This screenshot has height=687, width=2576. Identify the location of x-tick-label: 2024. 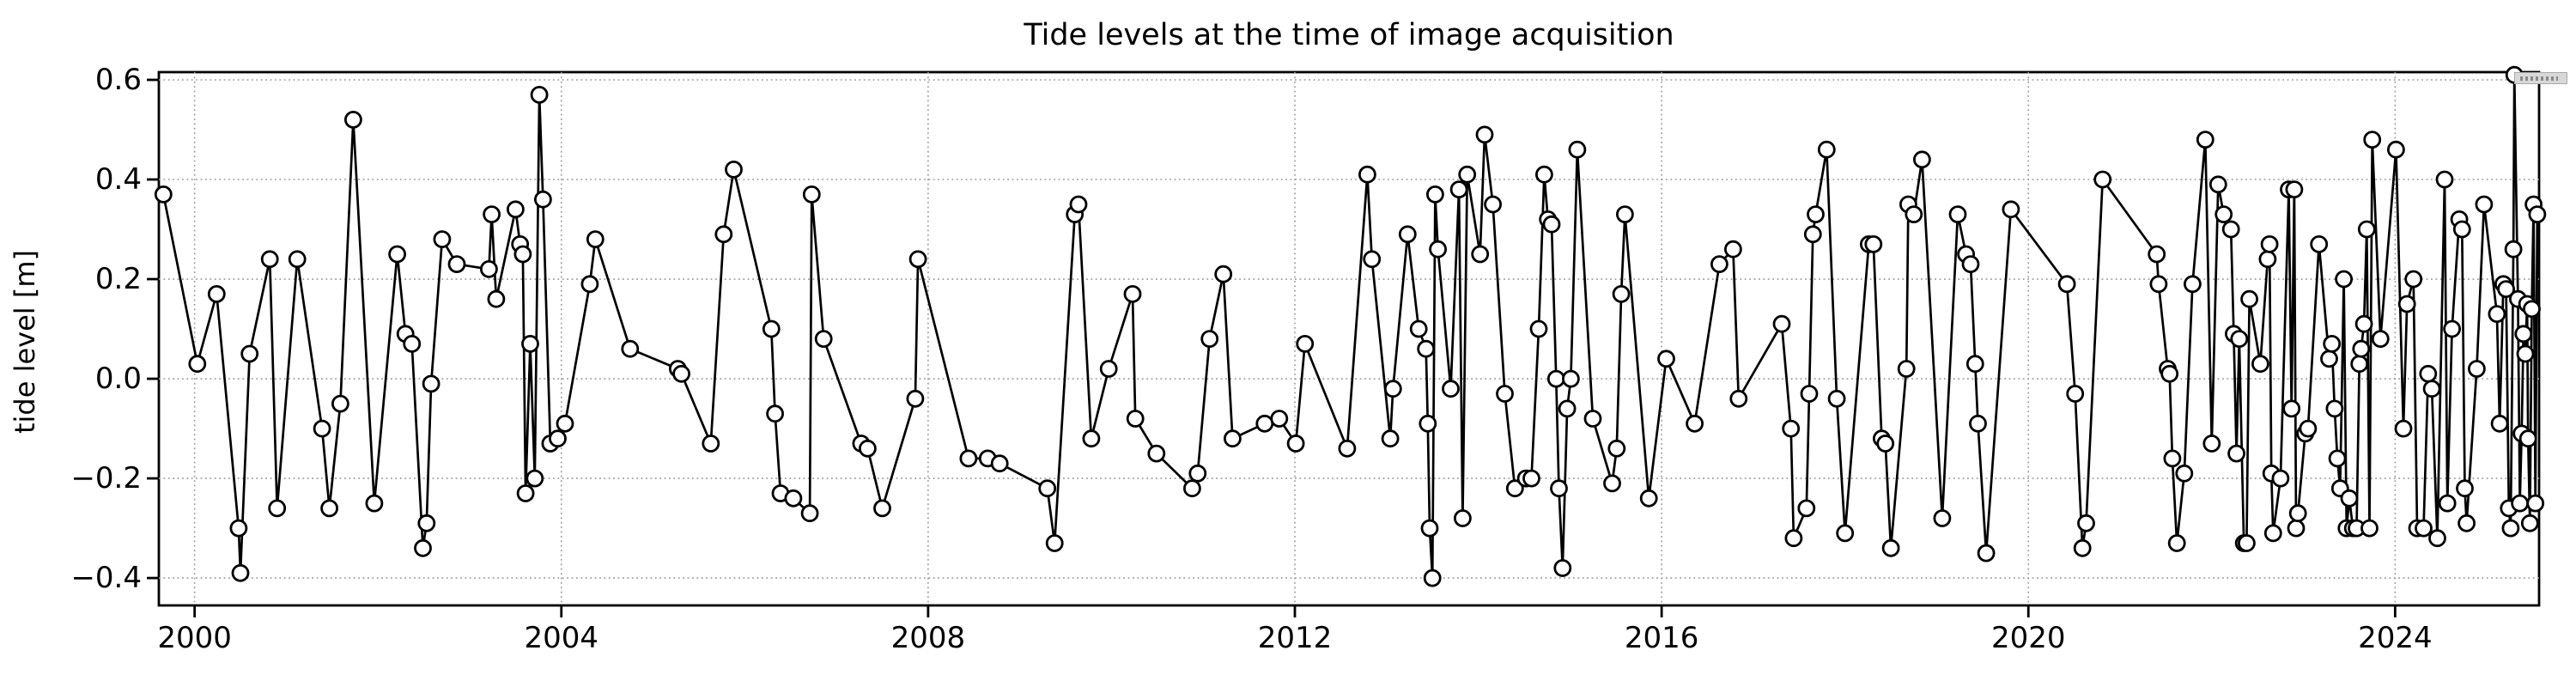
(2396, 638).